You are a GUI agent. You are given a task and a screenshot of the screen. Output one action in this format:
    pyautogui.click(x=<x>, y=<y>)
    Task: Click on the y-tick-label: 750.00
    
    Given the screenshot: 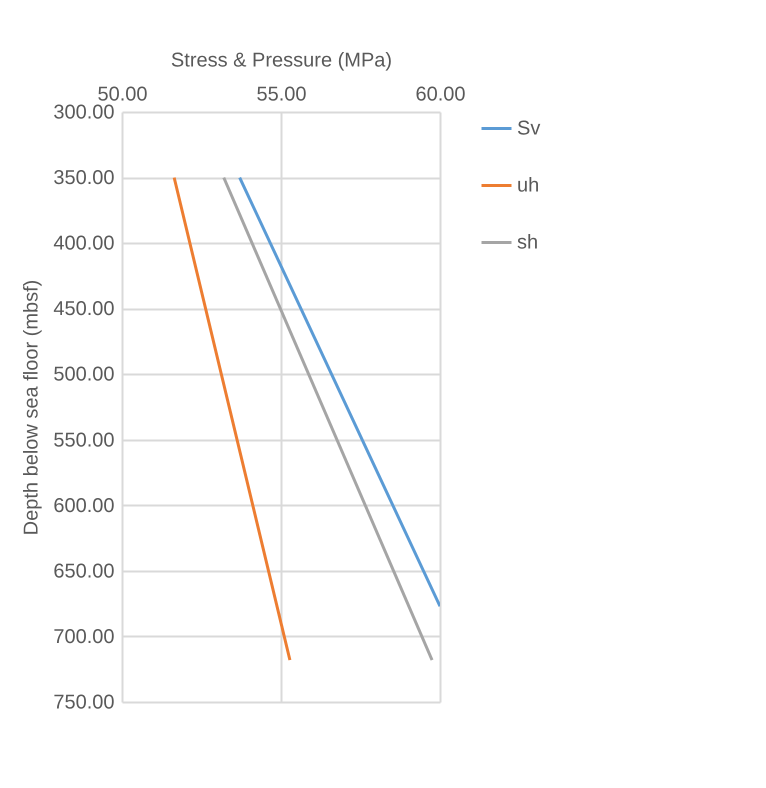 What is the action you would take?
    pyautogui.click(x=83, y=703)
    